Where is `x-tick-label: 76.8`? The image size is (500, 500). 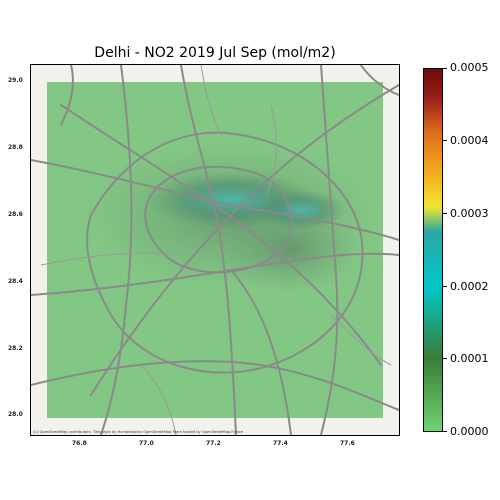 x-tick-label: 76.8 is located at coordinates (79, 443).